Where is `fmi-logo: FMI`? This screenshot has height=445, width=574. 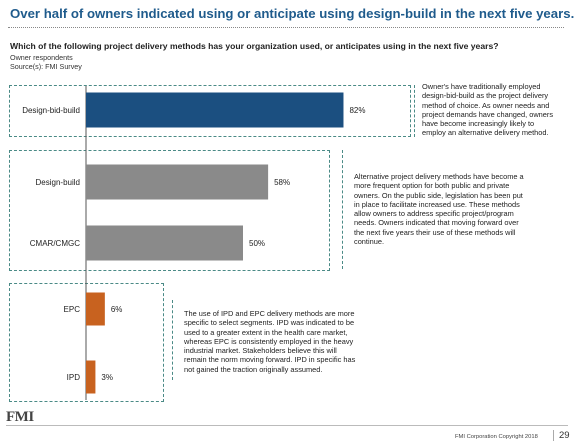
fmi-logo: FMI is located at coordinates (20, 417).